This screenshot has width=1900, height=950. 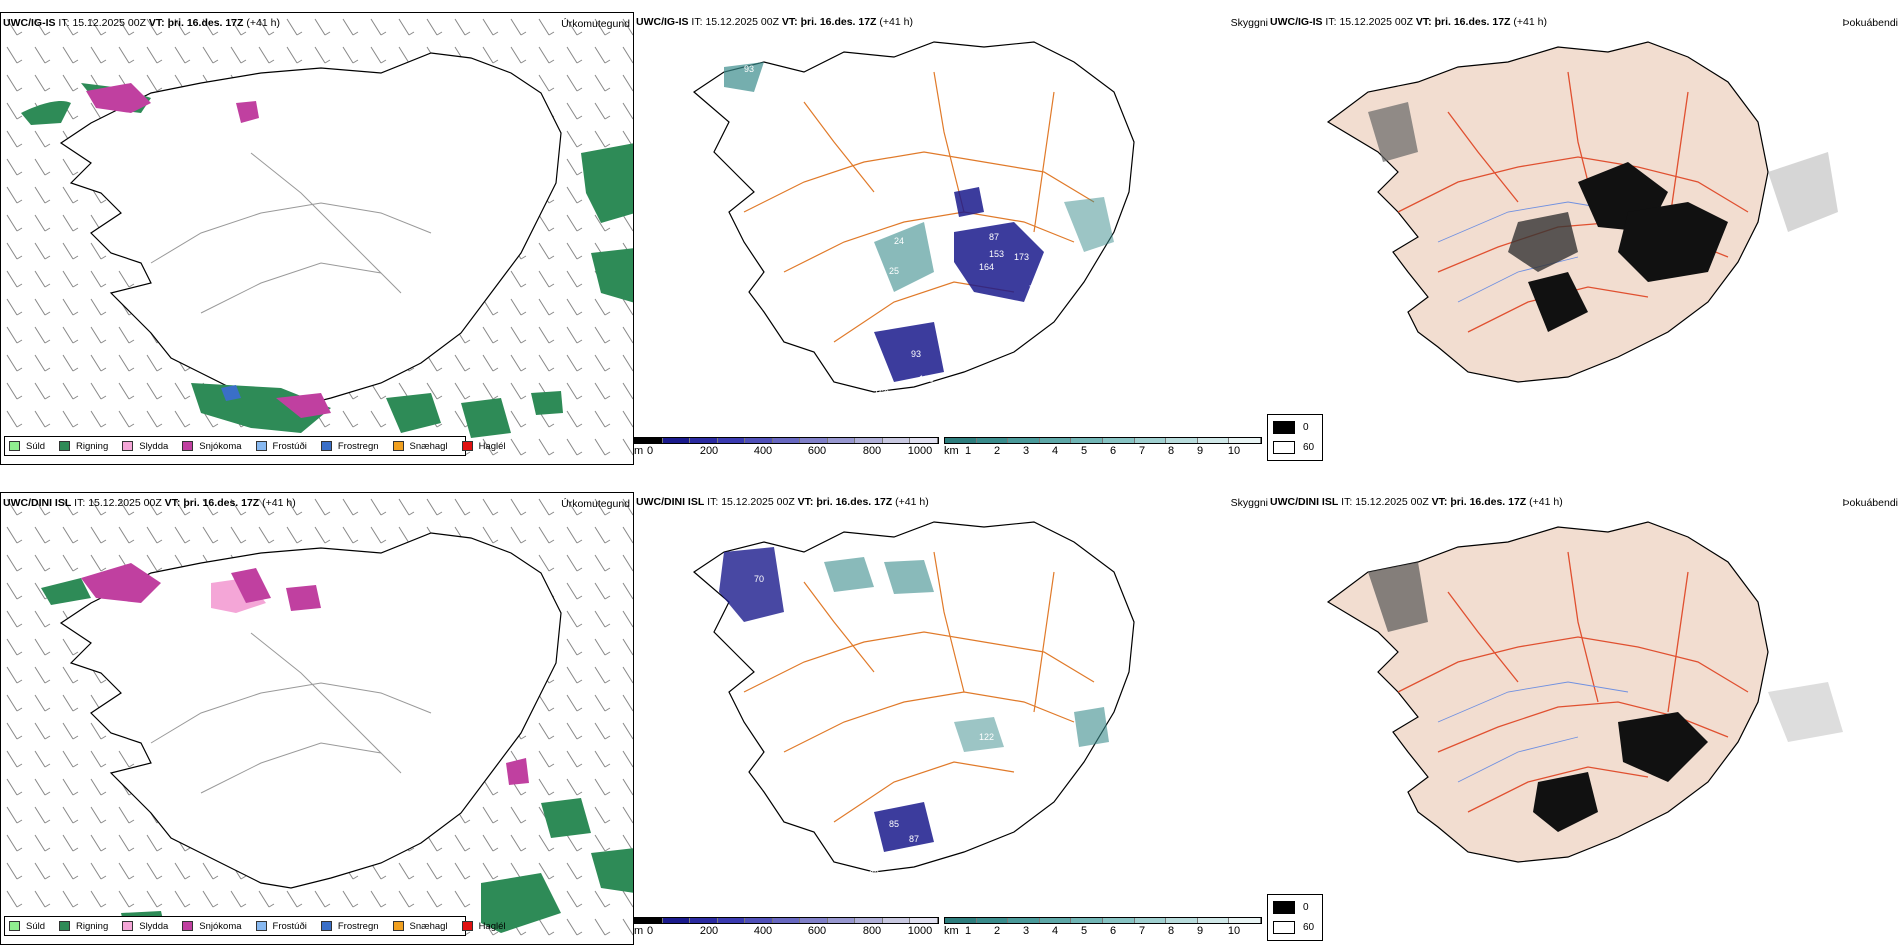 What do you see at coordinates (996, 254) in the screenshot?
I see `cloud-base-label: 153` at bounding box center [996, 254].